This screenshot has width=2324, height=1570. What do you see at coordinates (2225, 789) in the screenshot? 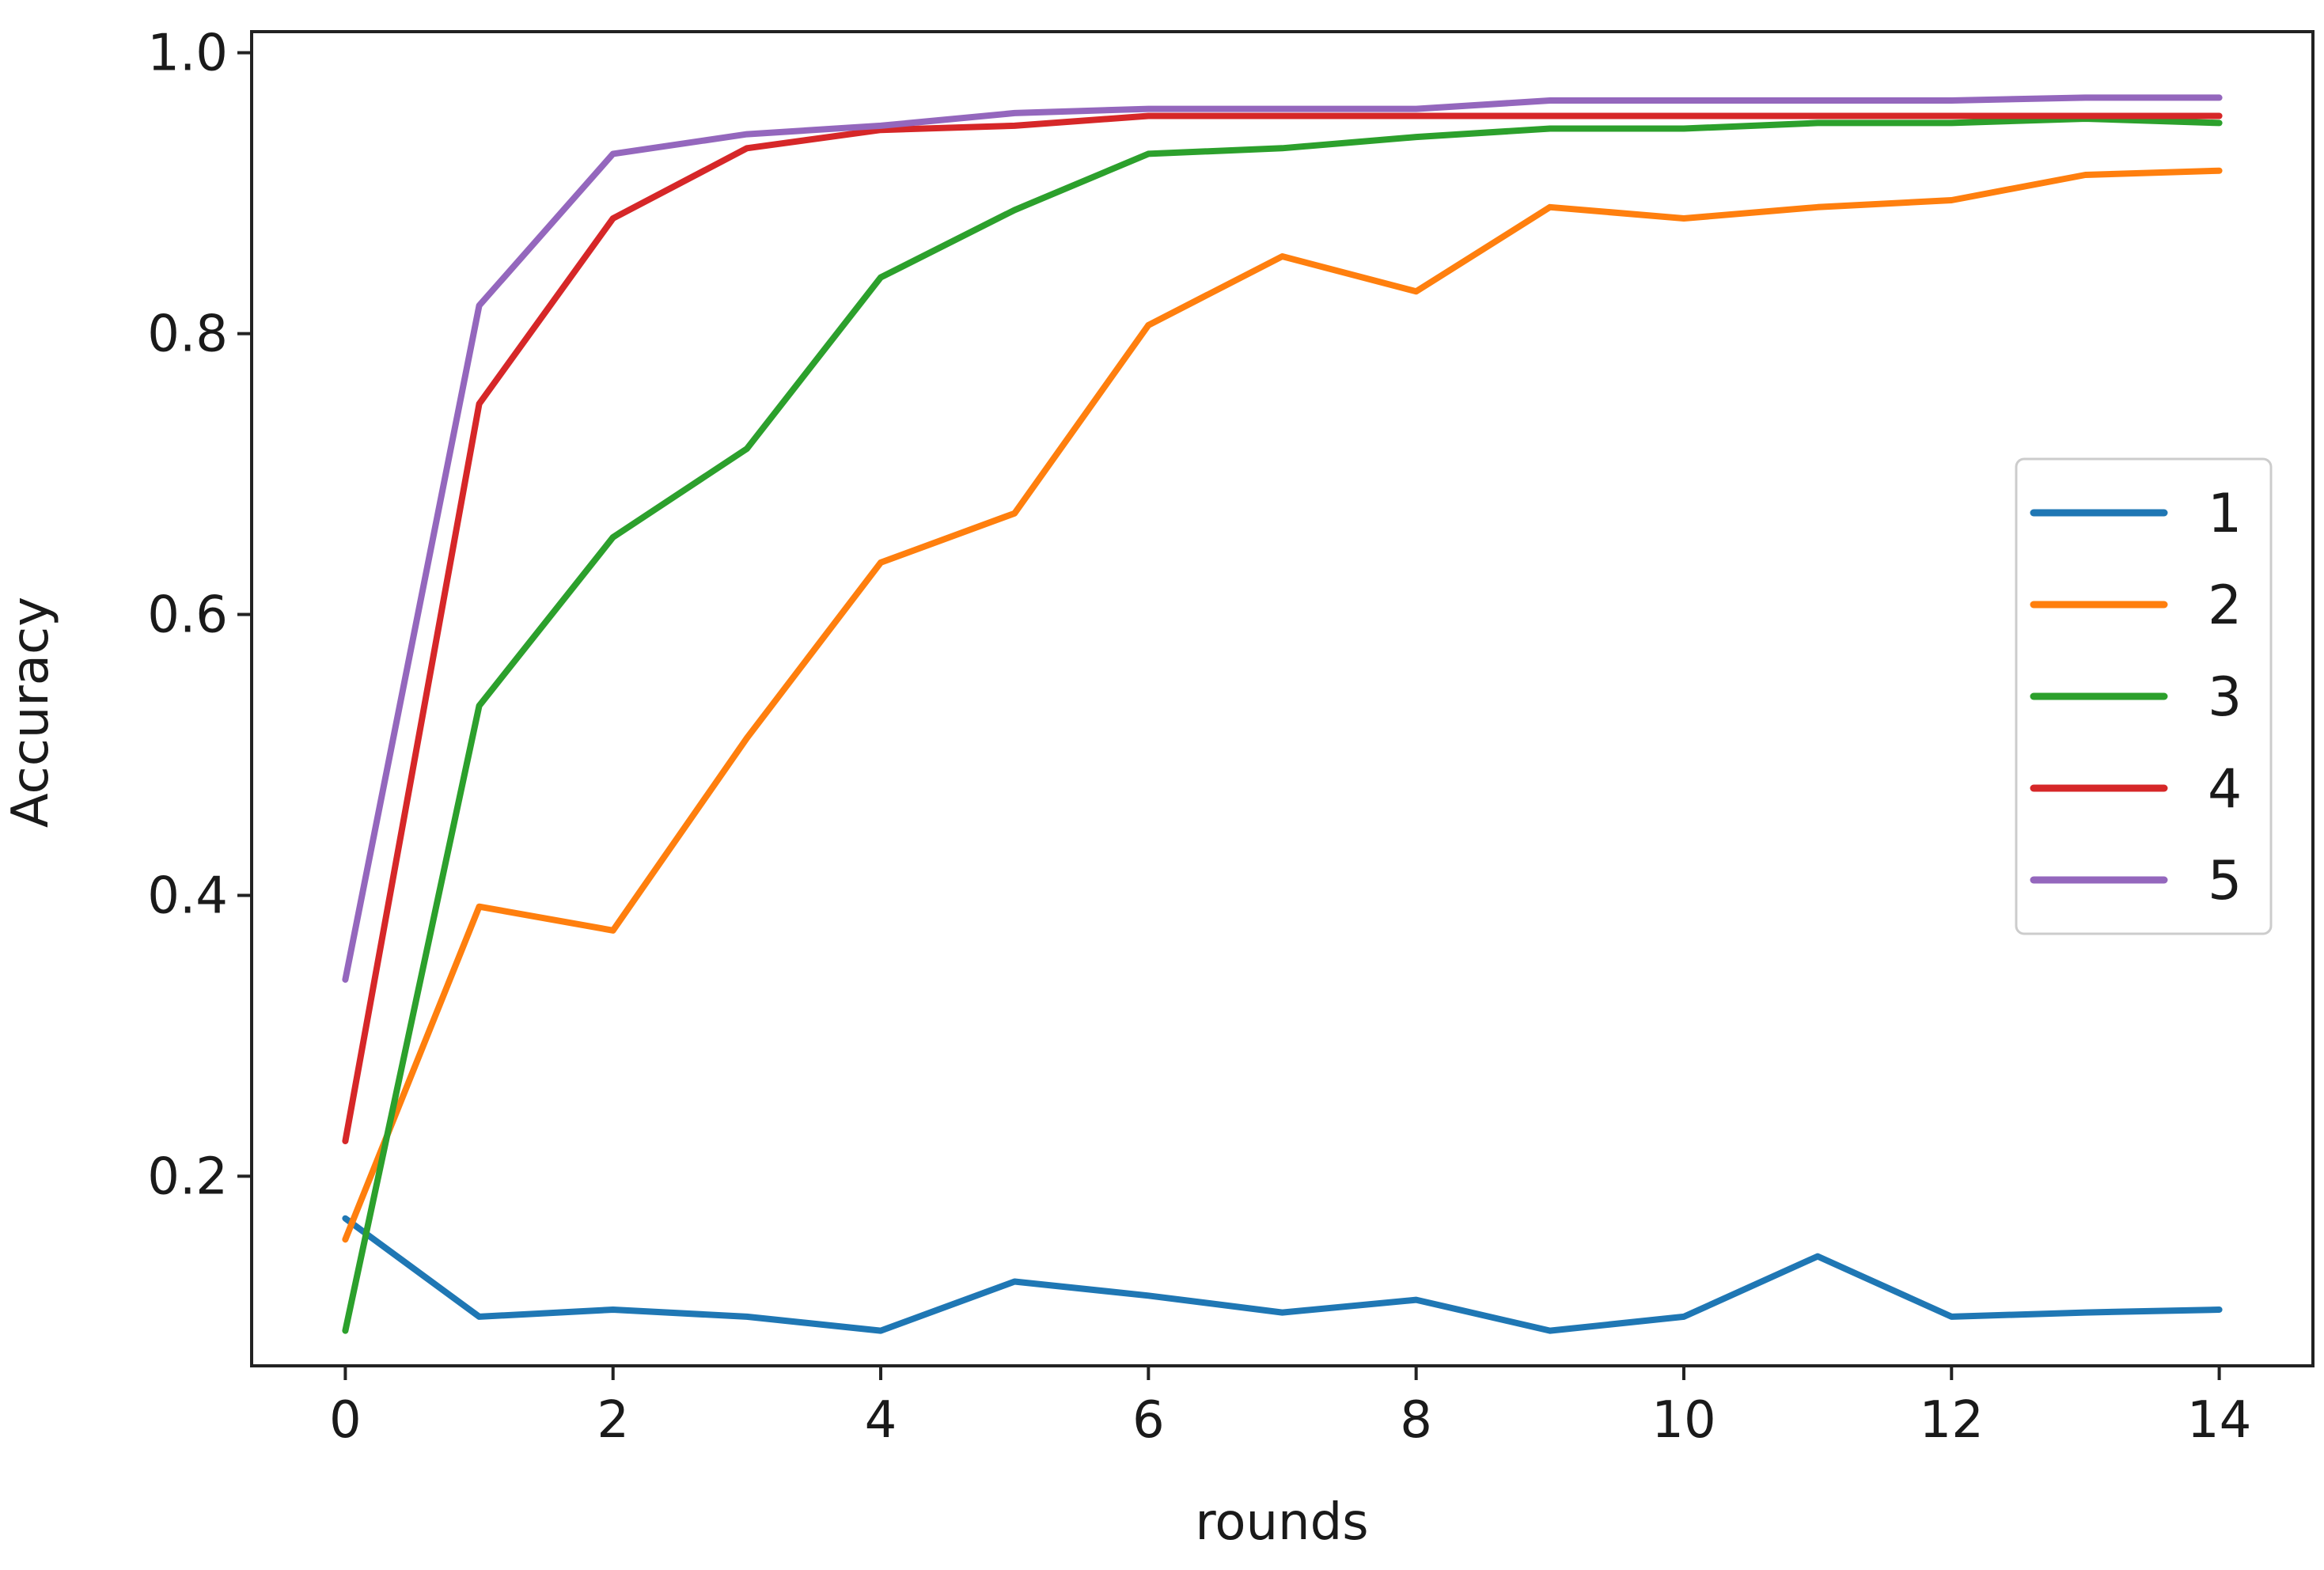
I see `legend-label-4: 4` at bounding box center [2225, 789].